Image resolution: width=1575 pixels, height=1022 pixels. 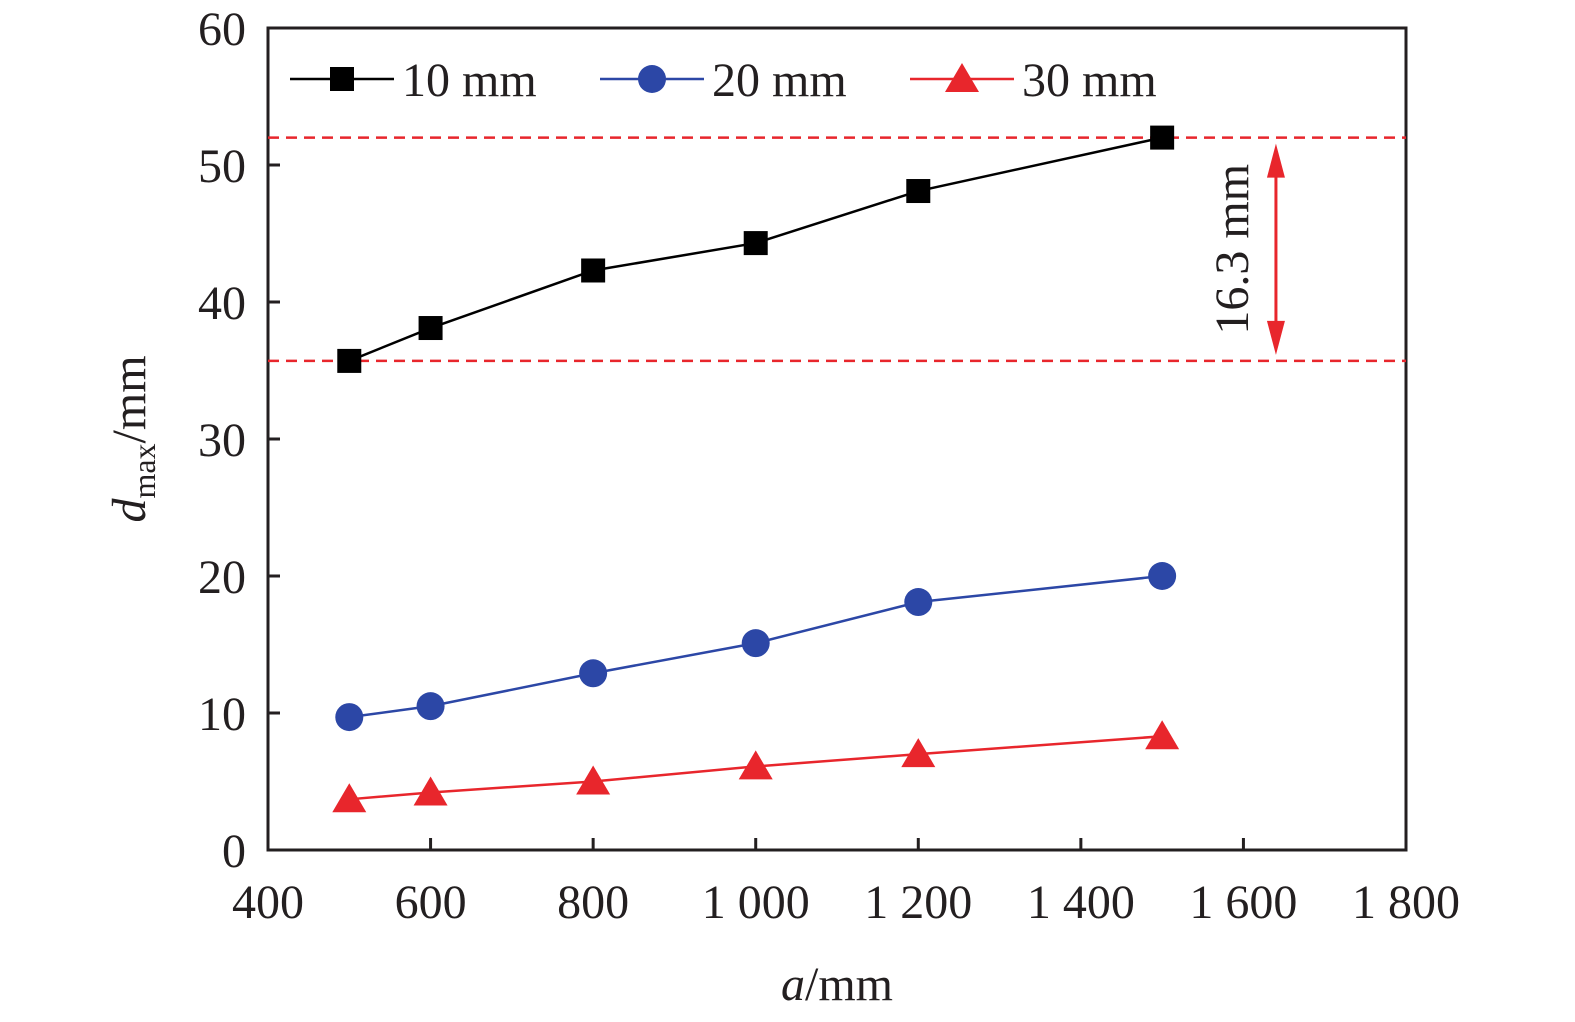 I want to click on x-axis-ticks: 400 600 800 1 000 1 200 1 400 1 600 1 800, so click(x=846, y=883).